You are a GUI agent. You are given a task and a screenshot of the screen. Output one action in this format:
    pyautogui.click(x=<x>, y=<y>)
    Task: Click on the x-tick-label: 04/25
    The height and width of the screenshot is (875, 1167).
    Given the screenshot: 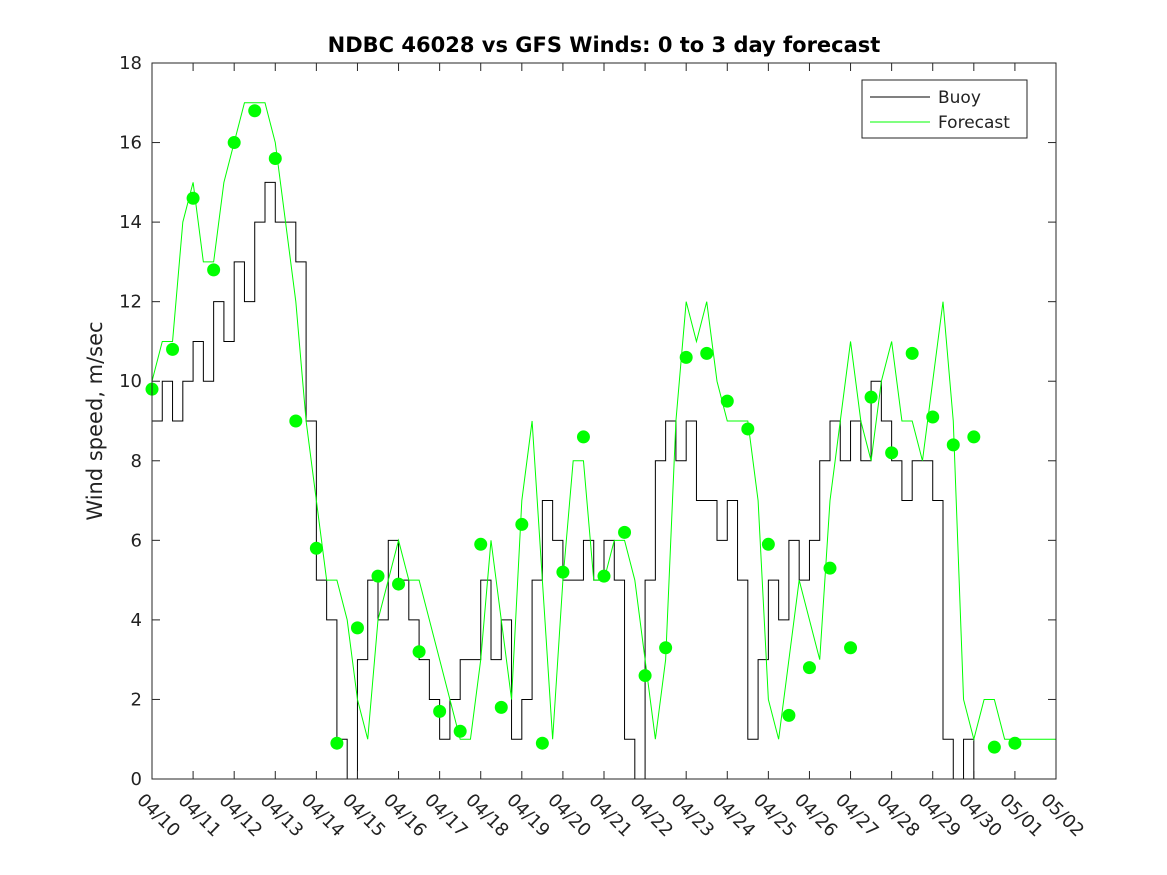 What is the action you would take?
    pyautogui.click(x=775, y=816)
    